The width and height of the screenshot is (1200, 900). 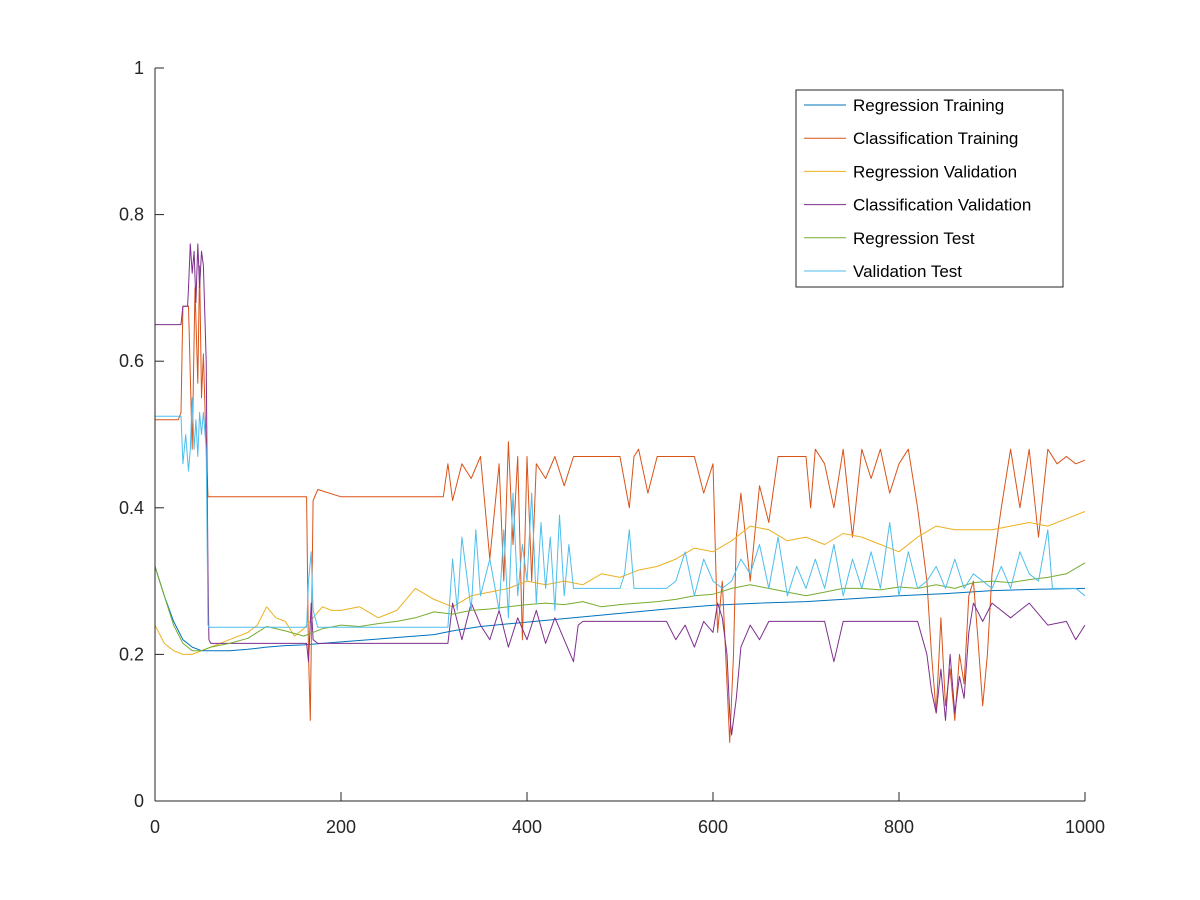 I want to click on y-tick-label: 0.2, so click(x=131, y=654).